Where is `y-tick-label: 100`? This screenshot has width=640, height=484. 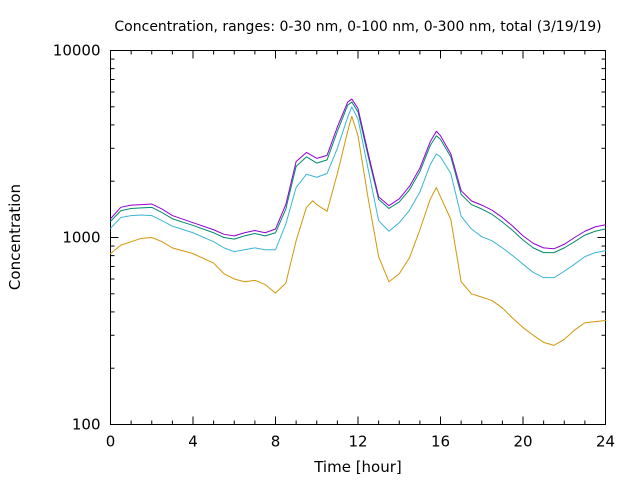 y-tick-label: 100 is located at coordinates (86, 425).